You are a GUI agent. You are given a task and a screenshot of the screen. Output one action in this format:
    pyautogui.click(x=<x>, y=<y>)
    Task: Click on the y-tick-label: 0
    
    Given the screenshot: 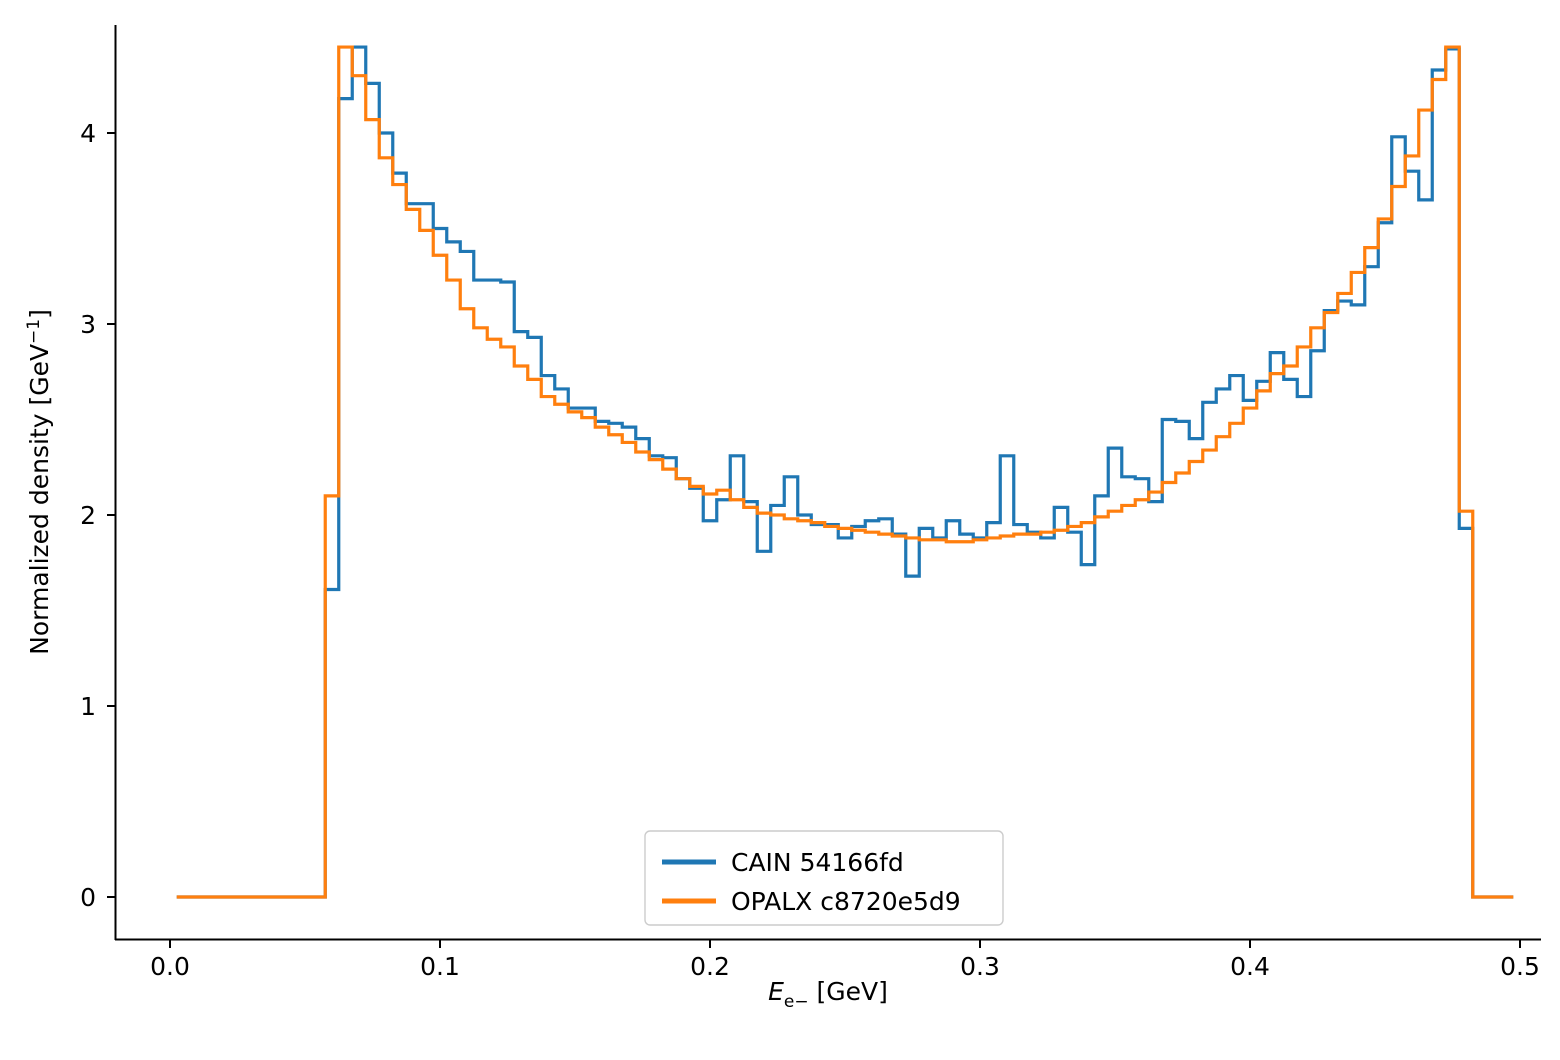 What is the action you would take?
    pyautogui.click(x=88, y=897)
    